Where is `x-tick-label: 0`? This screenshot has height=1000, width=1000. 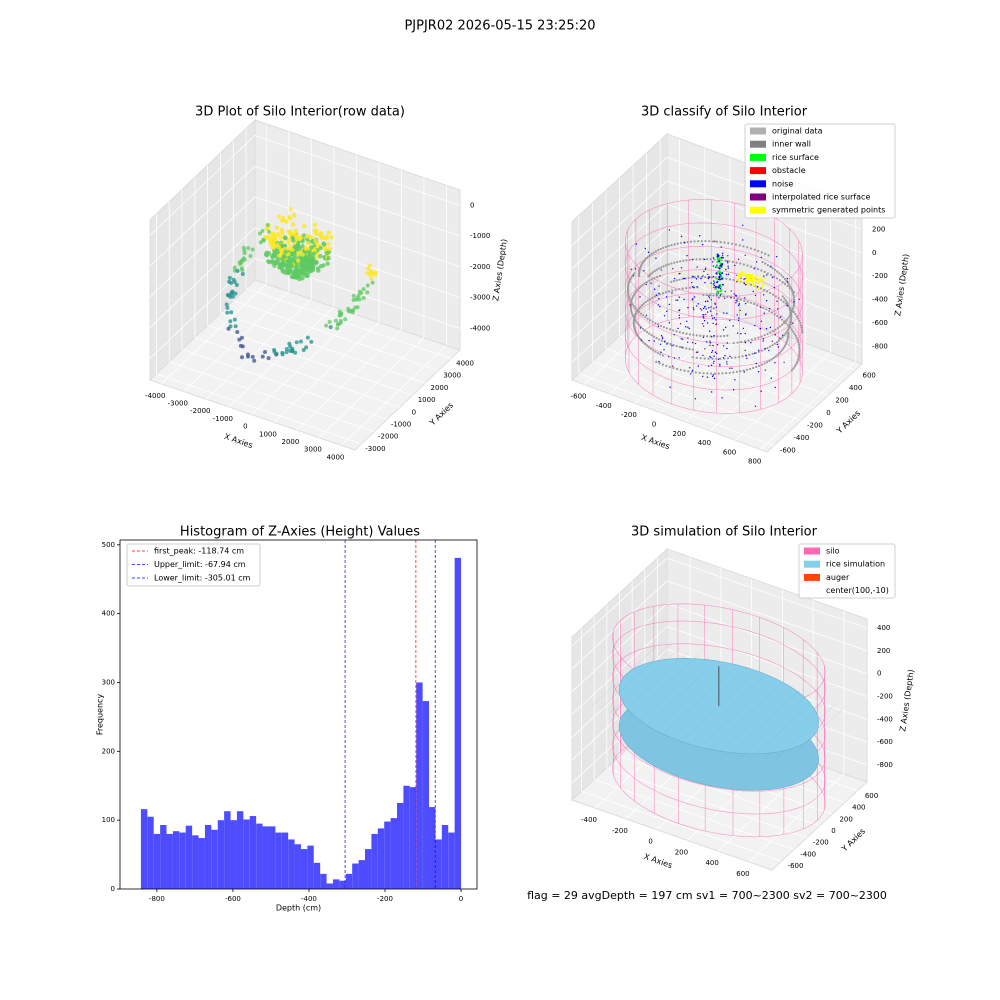
x-tick-label: 0 is located at coordinates (245, 427).